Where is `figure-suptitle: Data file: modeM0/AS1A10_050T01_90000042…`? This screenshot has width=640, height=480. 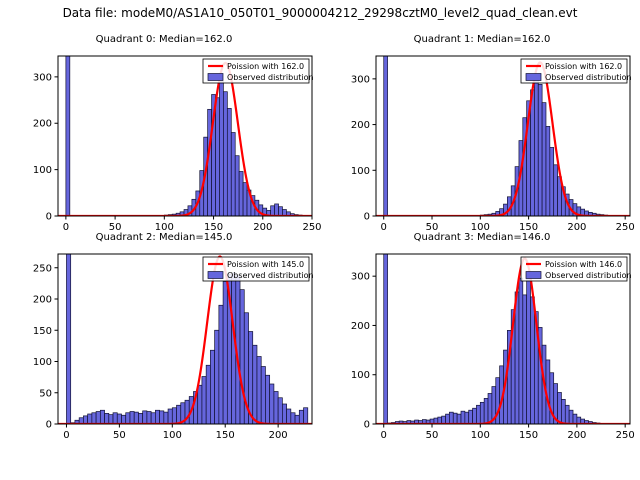
figure-suptitle: Data file: modeM0/AS1A10_050T01_90000042… is located at coordinates (320, 13).